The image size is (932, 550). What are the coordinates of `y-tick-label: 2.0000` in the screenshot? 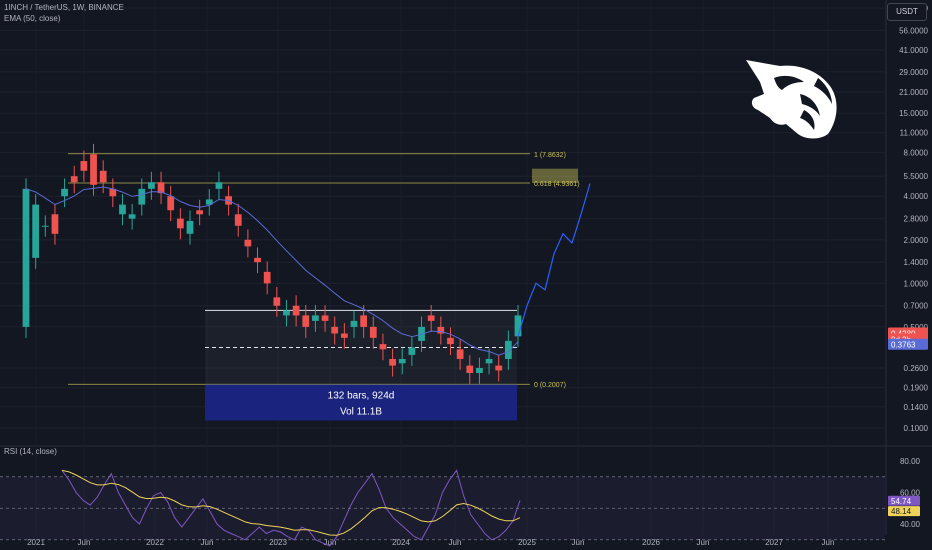 It's located at (916, 240).